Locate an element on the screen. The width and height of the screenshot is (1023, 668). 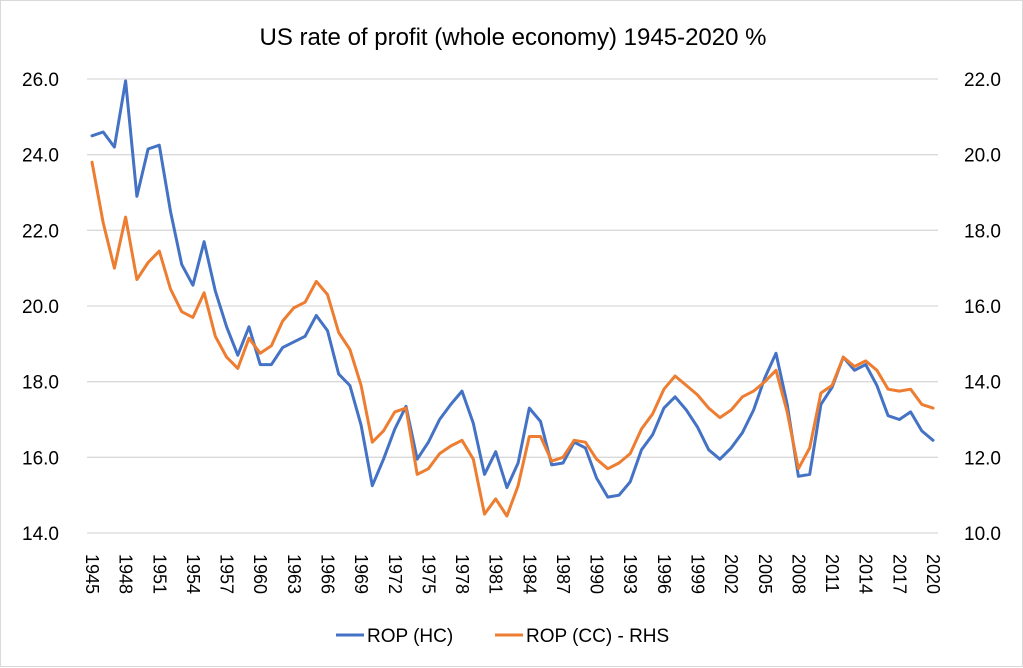
x-tick-label: 1951 is located at coordinates (159, 574).